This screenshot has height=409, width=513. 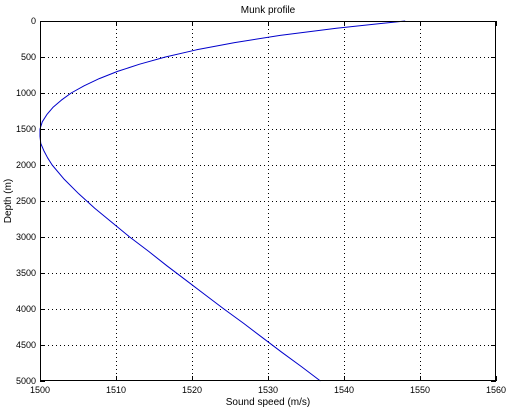 I want to click on x-tick-label: 1500, so click(x=40, y=390).